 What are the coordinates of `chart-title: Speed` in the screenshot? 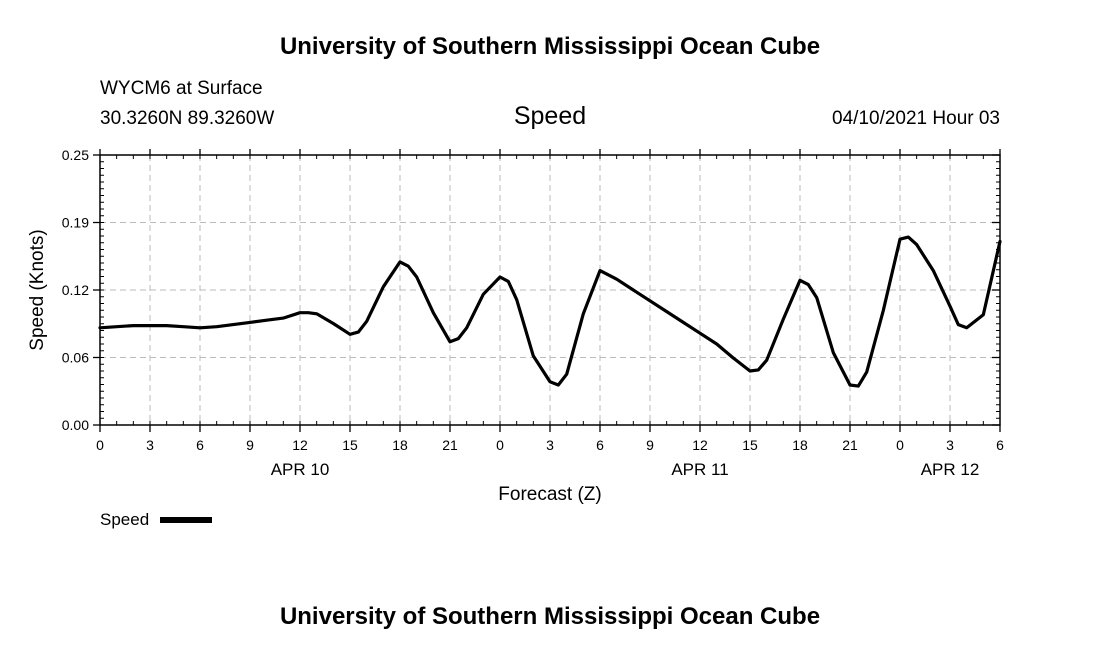 It's located at (550, 116).